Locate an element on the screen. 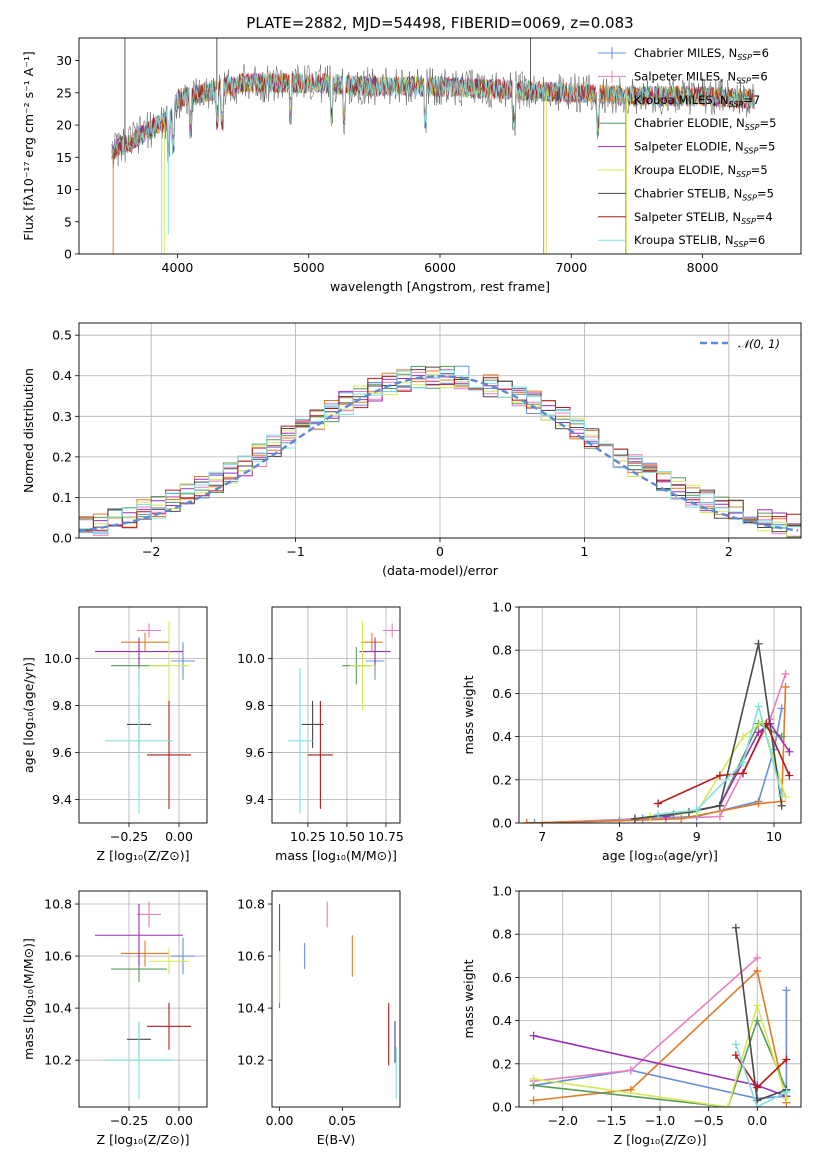 Image resolution: width=819 pixels, height=1174 pixels. x-tick-label: 8000 is located at coordinates (703, 267).